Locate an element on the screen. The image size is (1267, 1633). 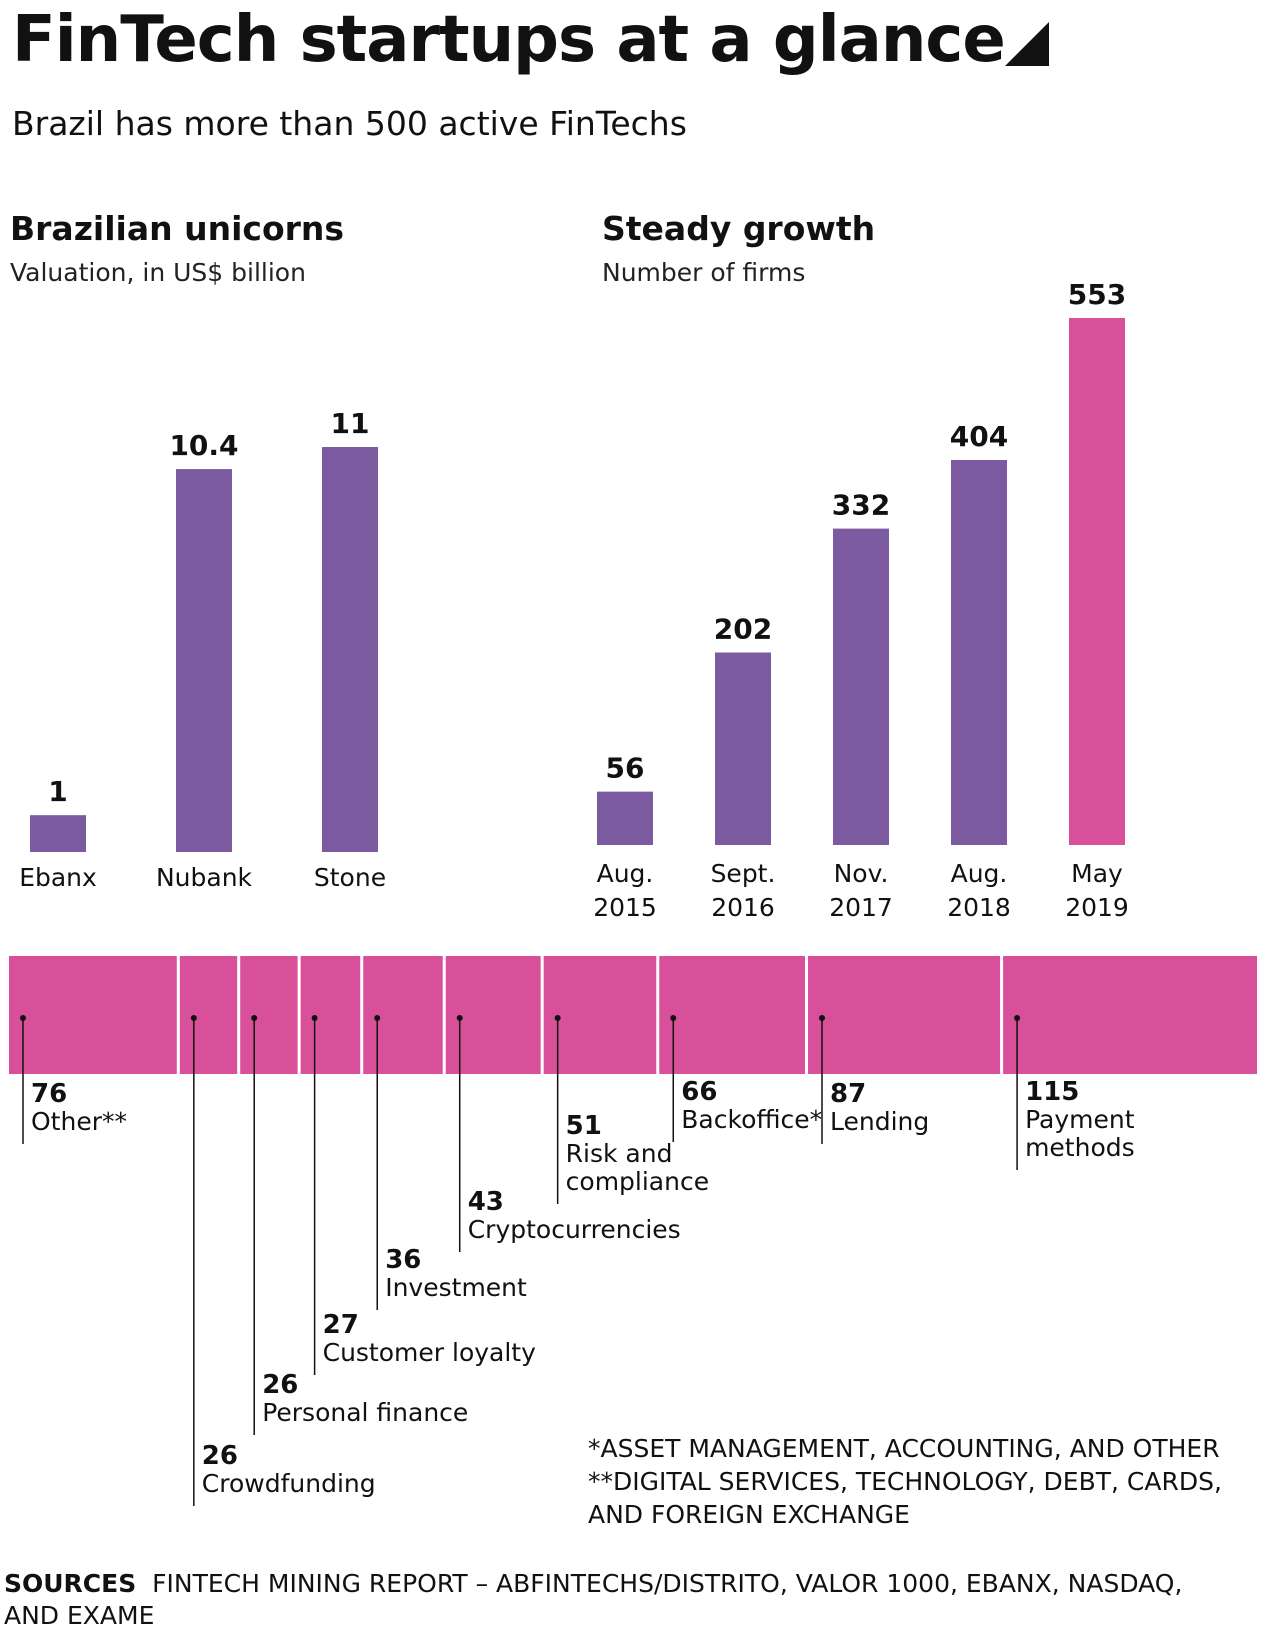
segment-value-label: 36 is located at coordinates (403, 1260).